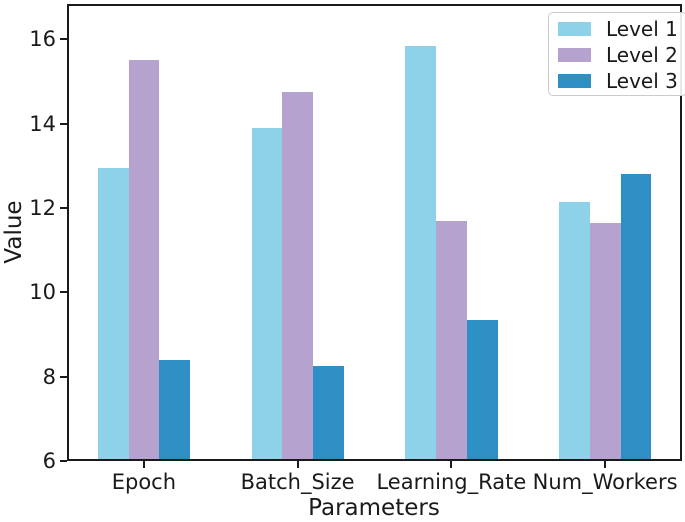 This screenshot has height=522, width=685. I want to click on y-tick-label-14: 14, so click(42, 123).